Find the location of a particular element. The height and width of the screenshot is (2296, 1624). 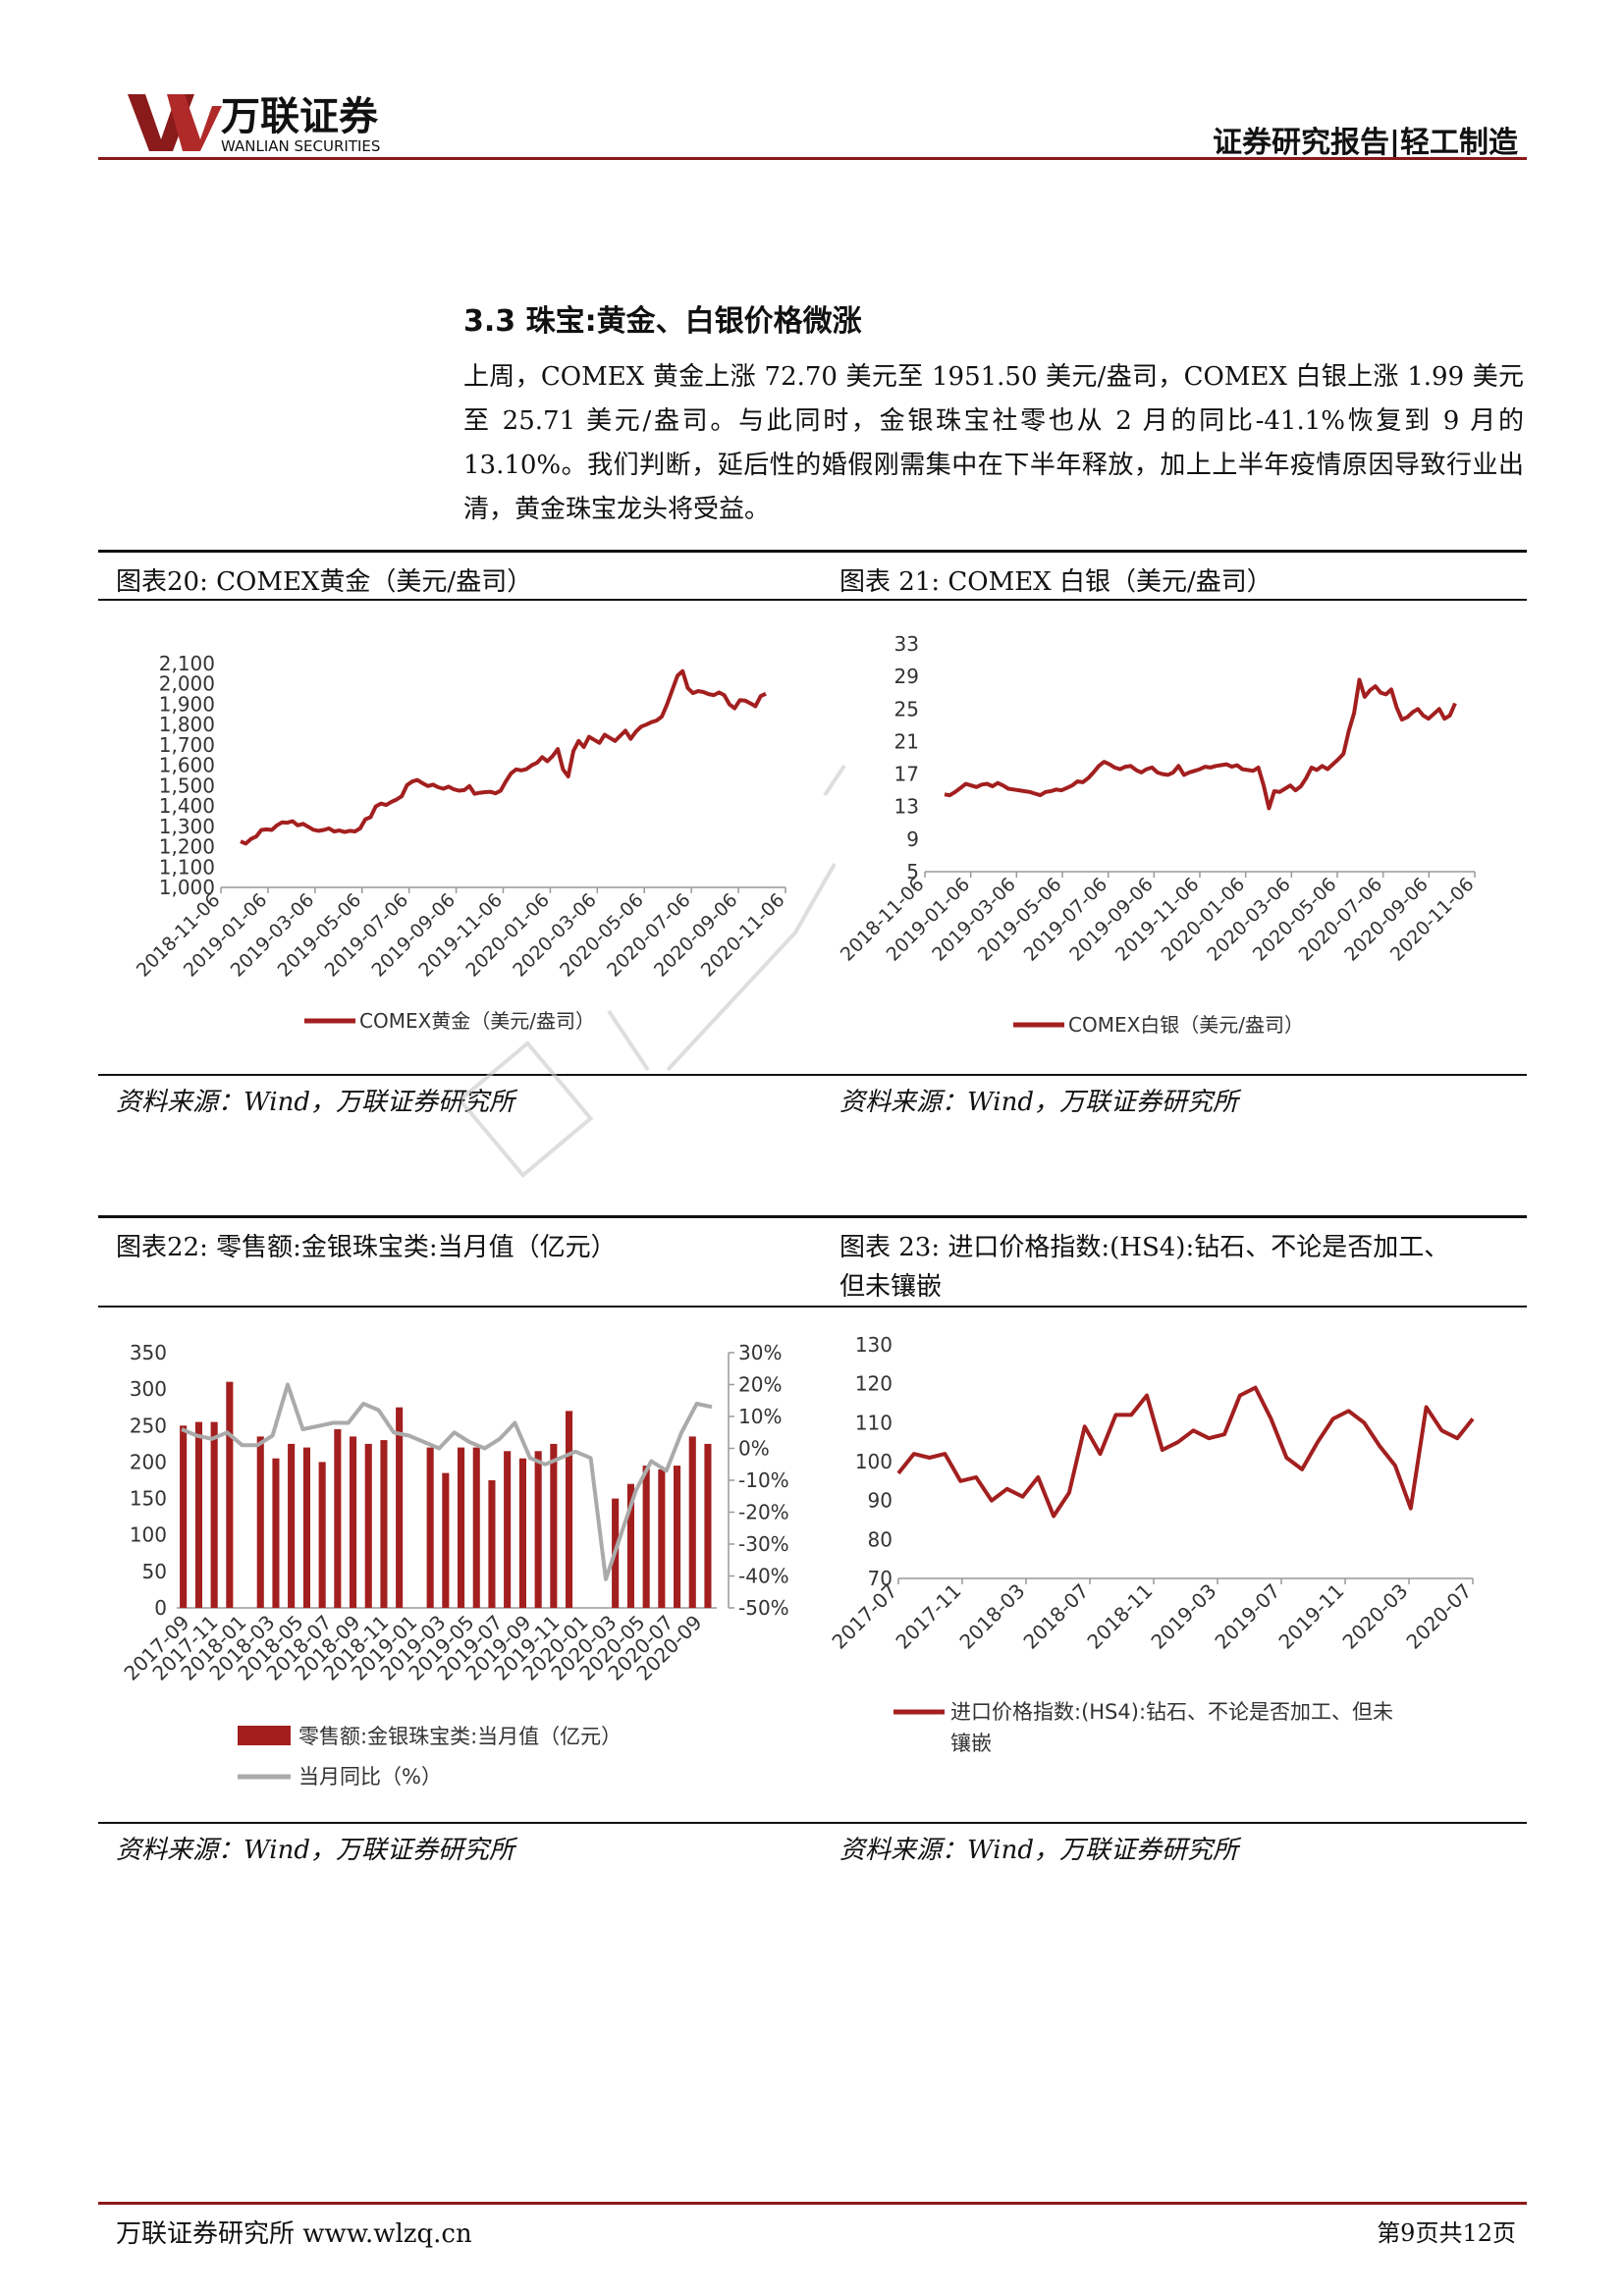

y-right-tick-label: 30% is located at coordinates (760, 1352).